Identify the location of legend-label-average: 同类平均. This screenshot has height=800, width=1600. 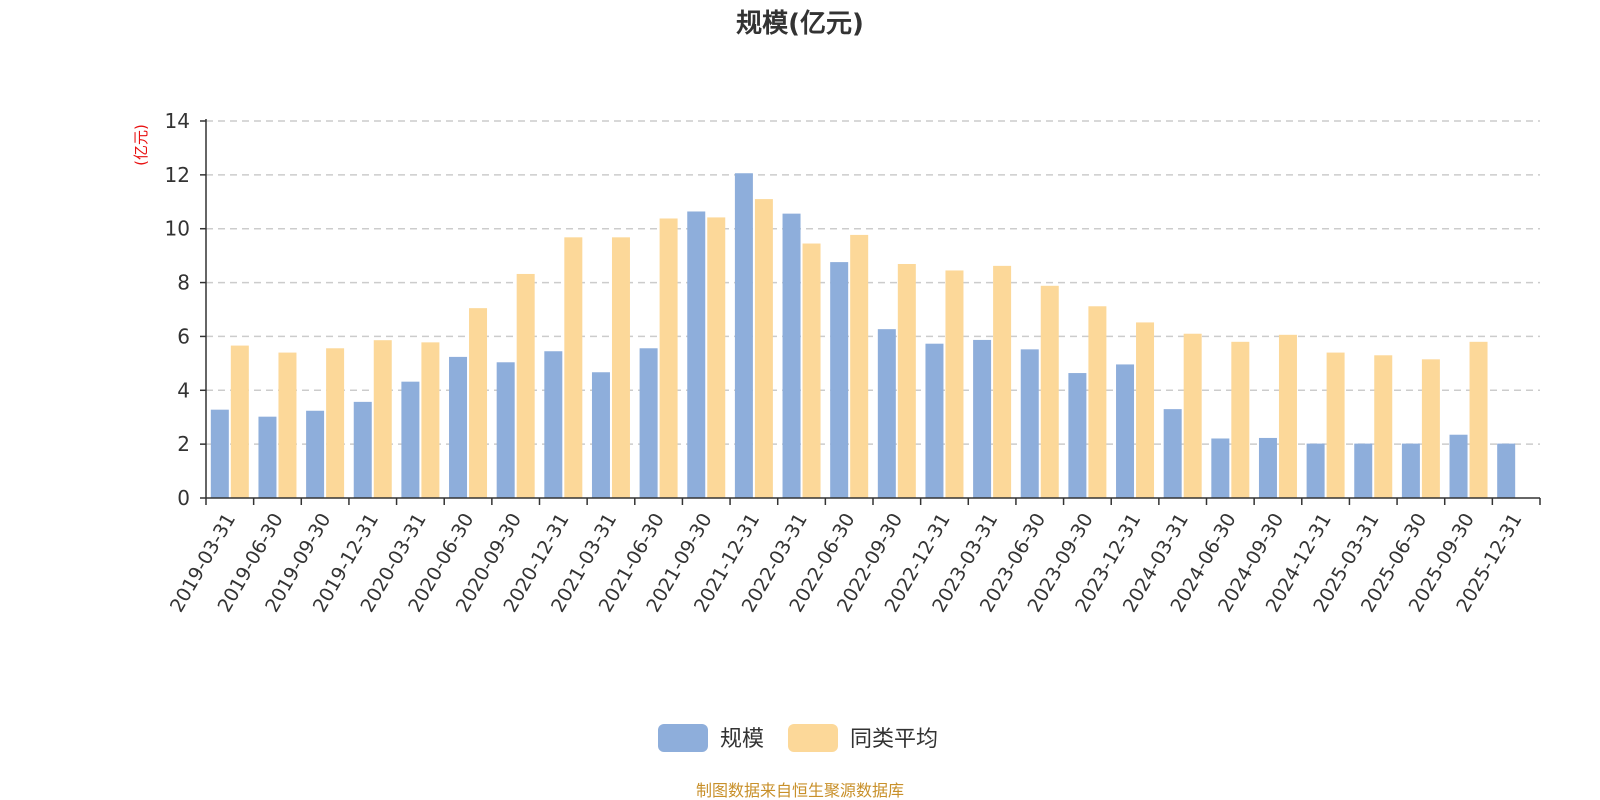
(894, 739).